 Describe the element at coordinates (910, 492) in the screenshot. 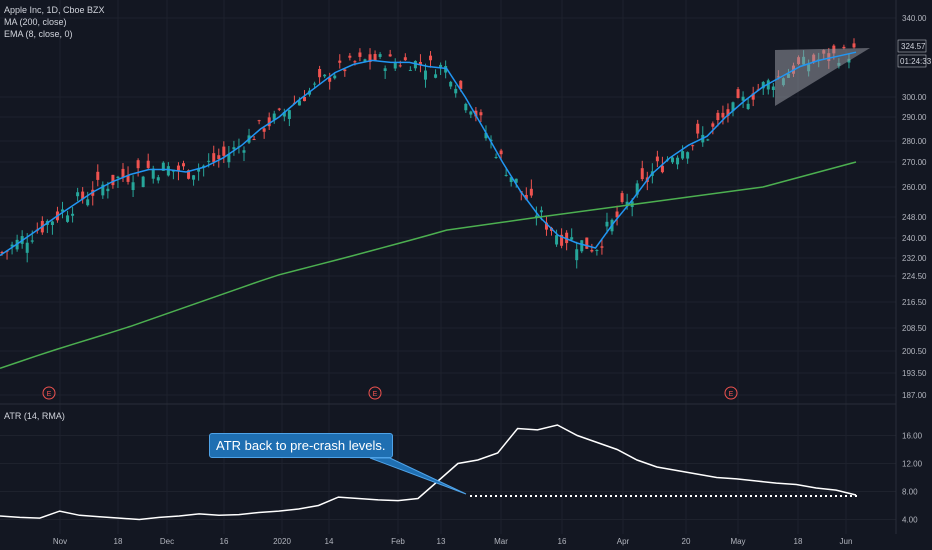

I see `atr-tick-label: 8.00` at that location.